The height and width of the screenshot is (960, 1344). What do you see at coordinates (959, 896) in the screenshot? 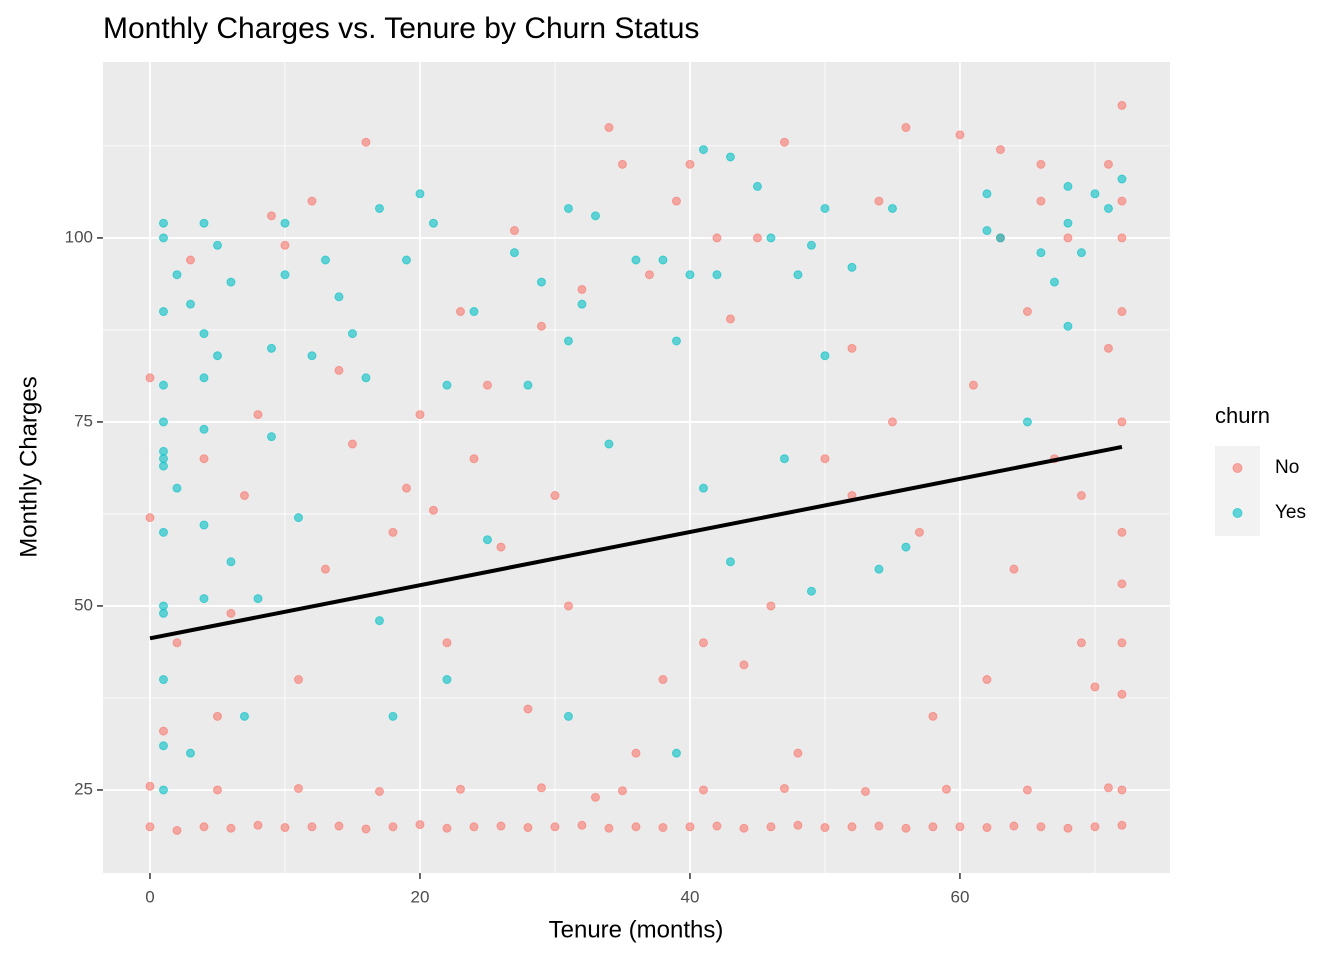
I see `x-tick-label: 60` at bounding box center [959, 896].